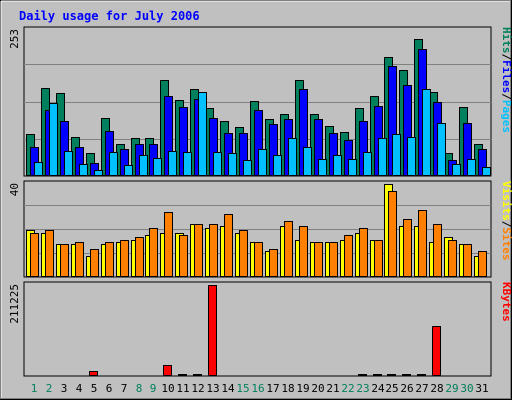 The image size is (512, 404). What do you see at coordinates (436, 388) in the screenshot?
I see `x-tick-label-day-28: 28` at bounding box center [436, 388].